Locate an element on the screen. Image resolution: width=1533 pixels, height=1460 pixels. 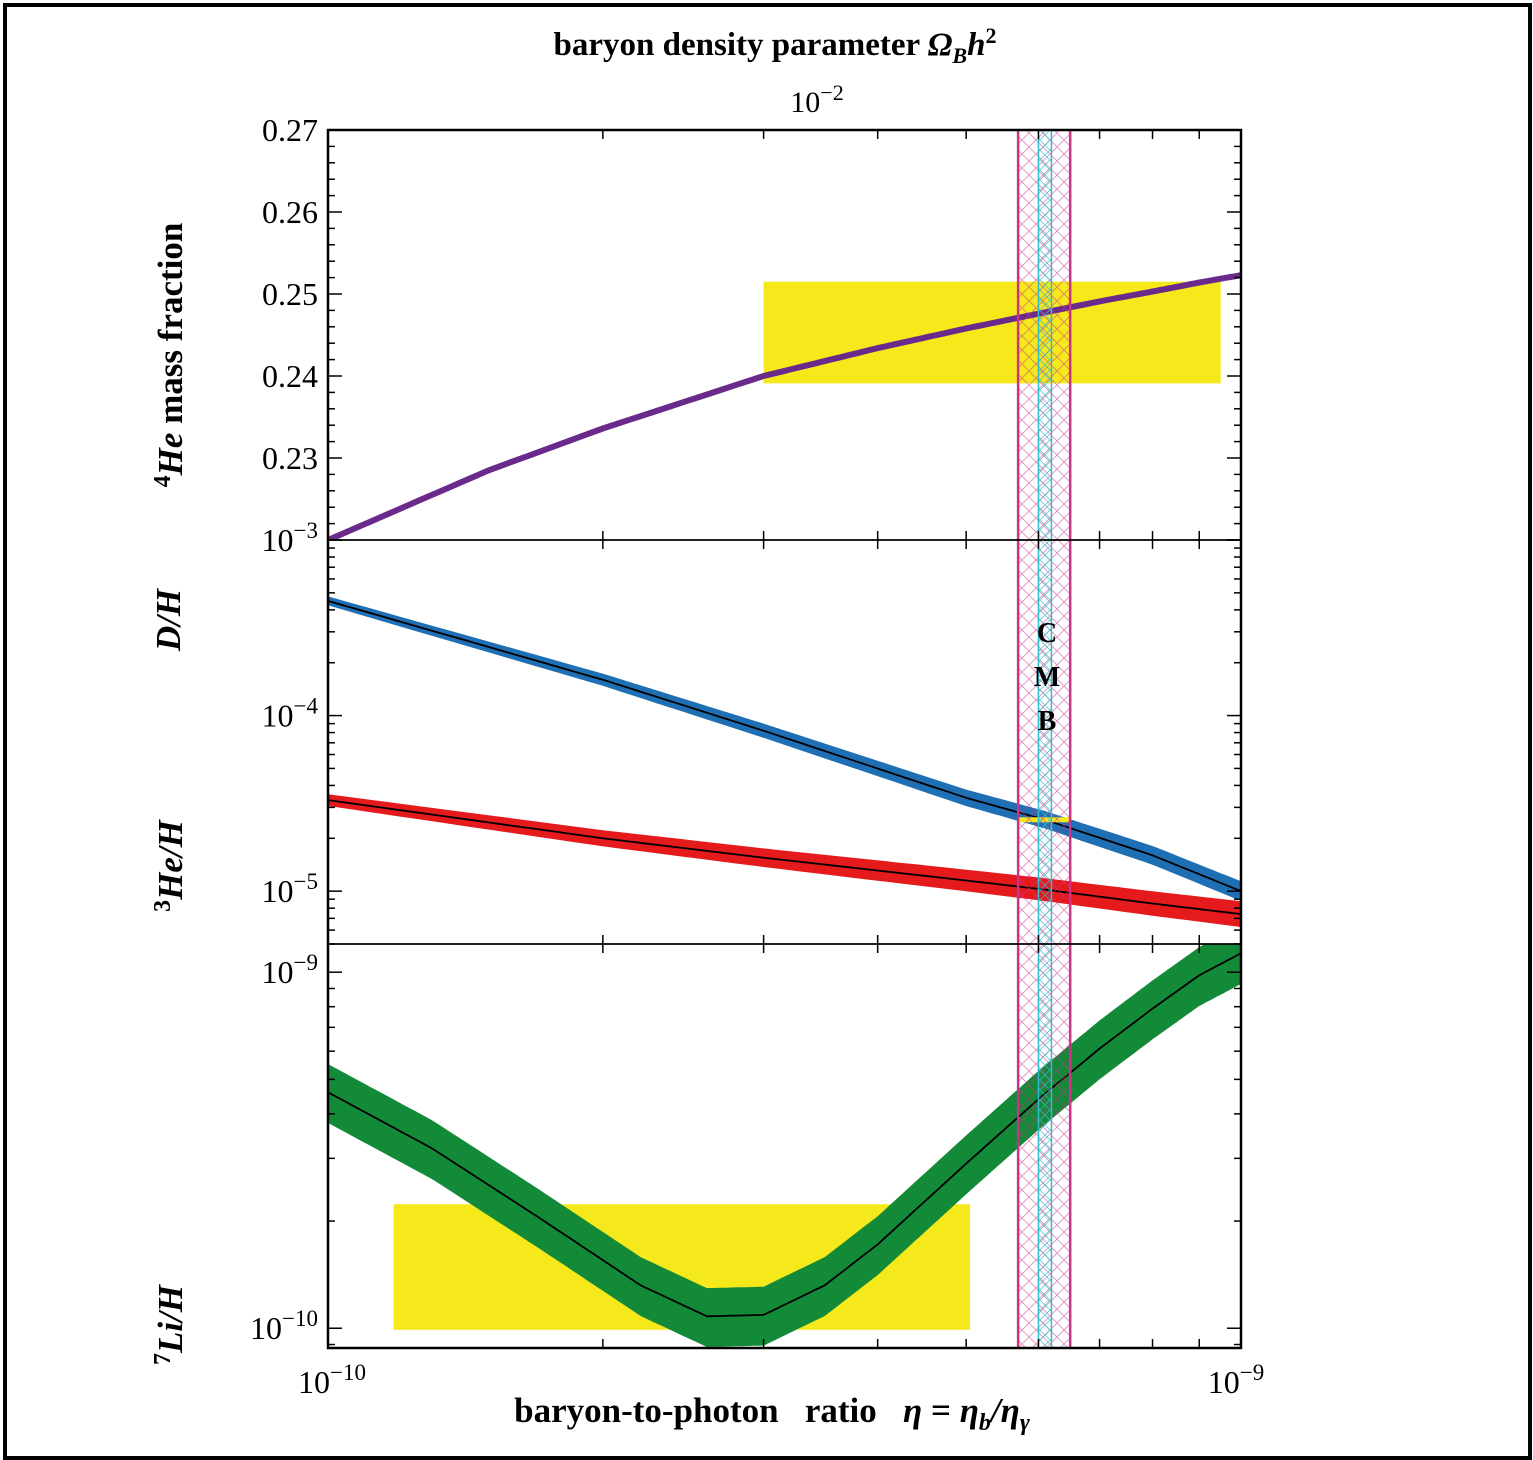
dh-central-line is located at coordinates (784, 746).